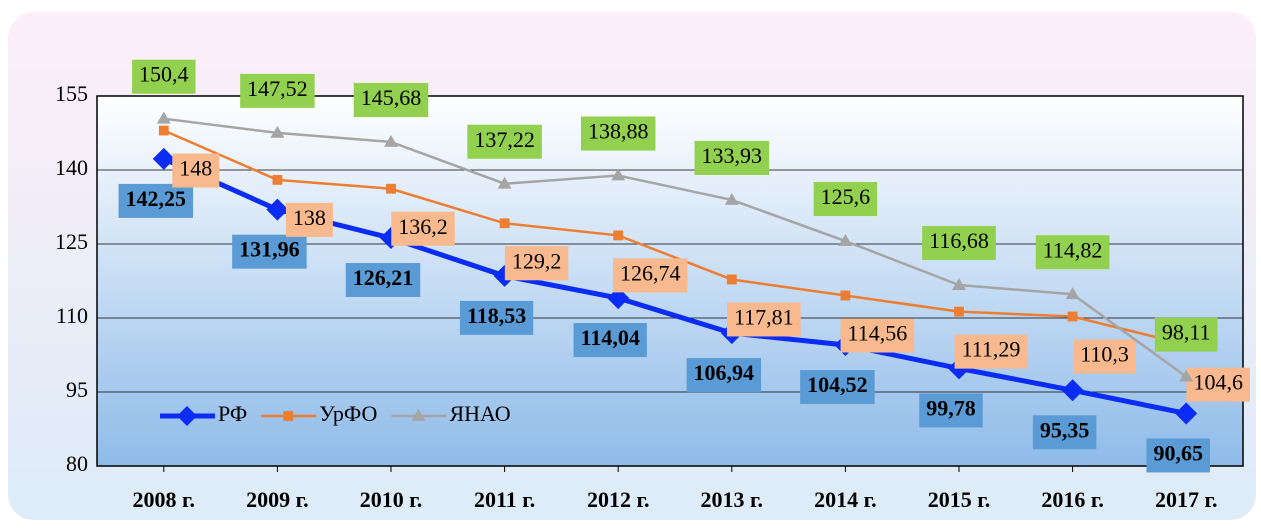 The width and height of the screenshot is (1261, 529). I want to click on data-label: 99,78, so click(951, 407).